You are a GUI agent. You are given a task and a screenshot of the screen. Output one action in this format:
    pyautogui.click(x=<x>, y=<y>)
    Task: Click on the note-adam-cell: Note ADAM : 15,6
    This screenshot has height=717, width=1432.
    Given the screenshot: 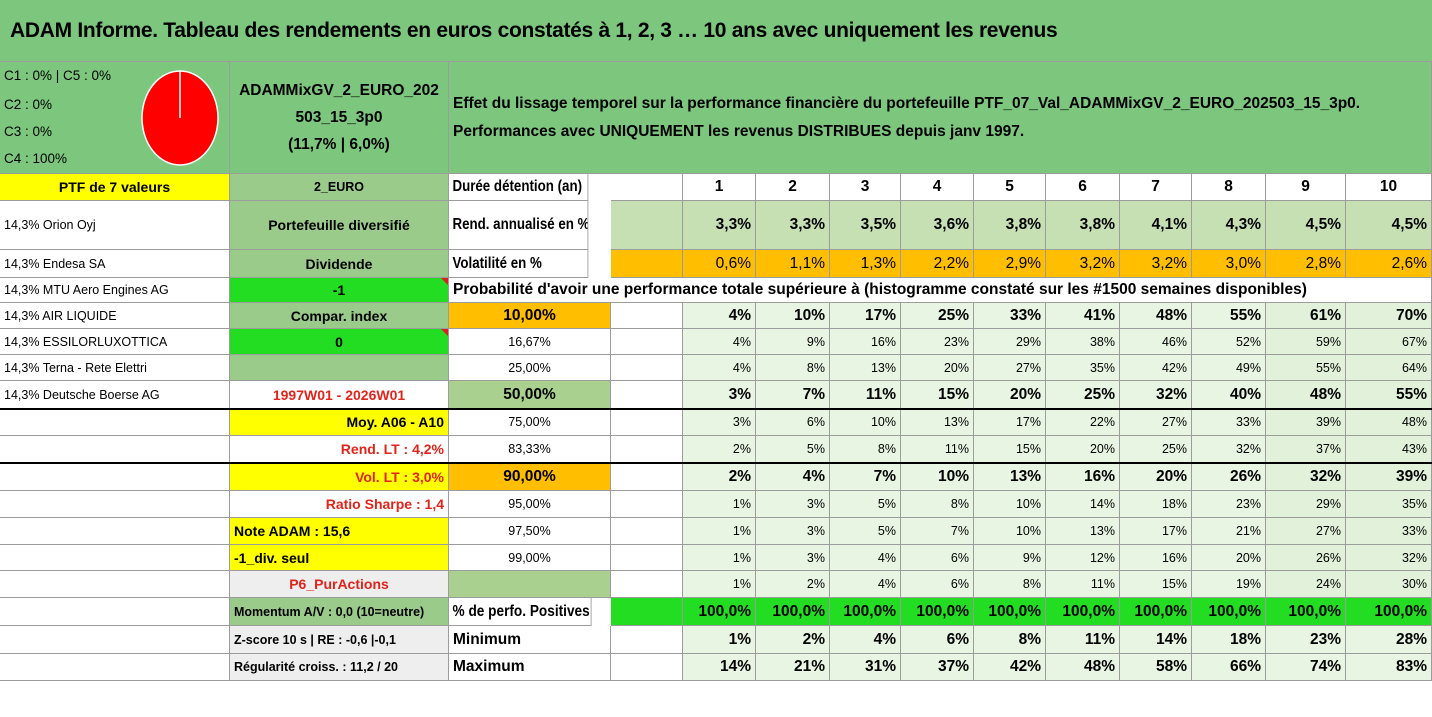 What is the action you would take?
    pyautogui.click(x=339, y=531)
    